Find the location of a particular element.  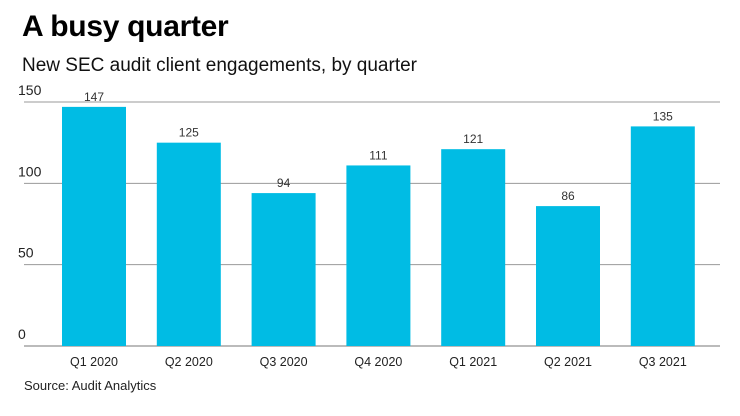

x-tick-label: Q1 2021 is located at coordinates (473, 362).